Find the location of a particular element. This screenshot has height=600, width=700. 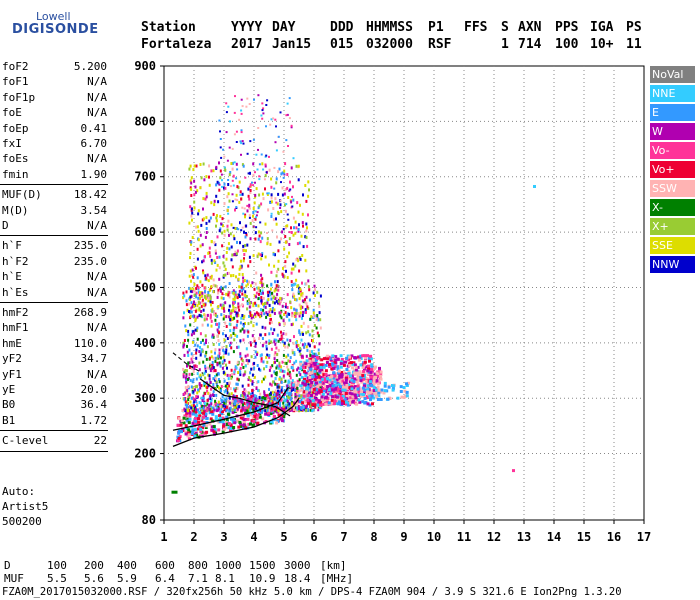

param-row-d: D N/A is located at coordinates (54, 226).